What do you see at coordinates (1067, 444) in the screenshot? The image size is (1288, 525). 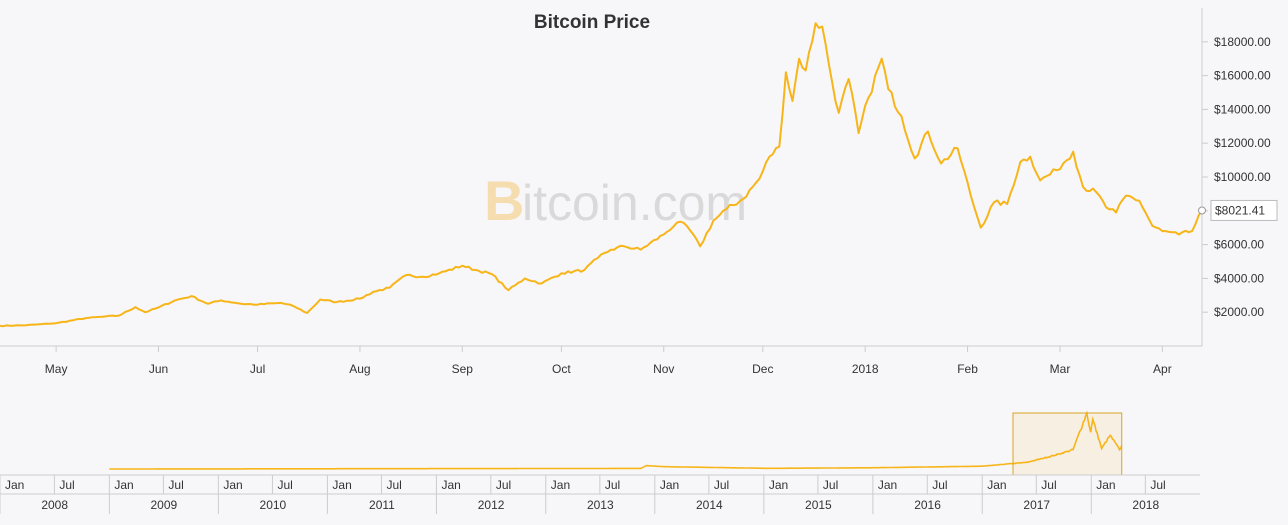 I see `navigator-selection-window` at bounding box center [1067, 444].